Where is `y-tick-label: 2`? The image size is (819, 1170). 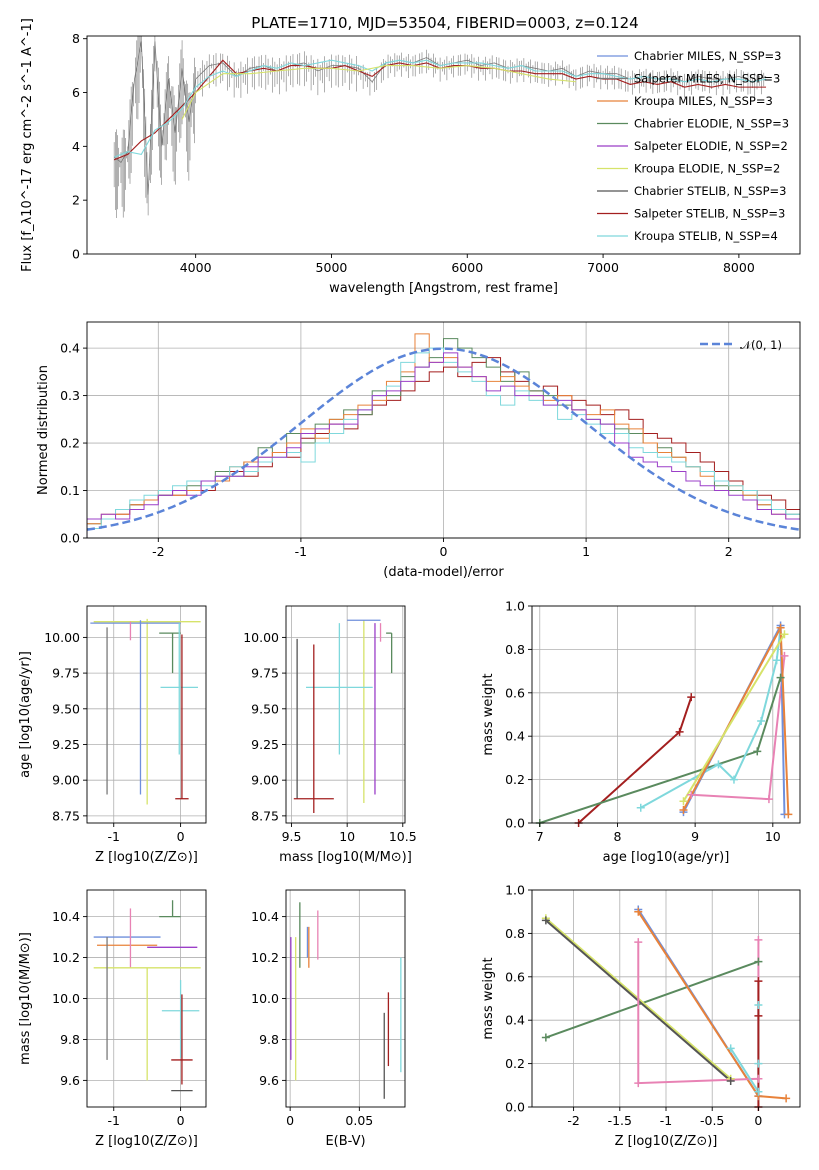
y-tick-label: 2 is located at coordinates (76, 200).